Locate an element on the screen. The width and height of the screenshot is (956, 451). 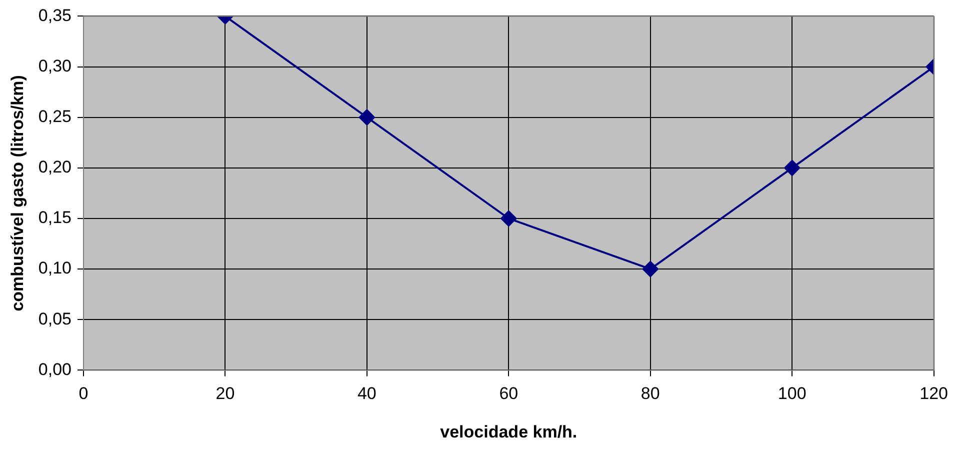
y-tick-label: 0,05 is located at coordinates (55, 318).